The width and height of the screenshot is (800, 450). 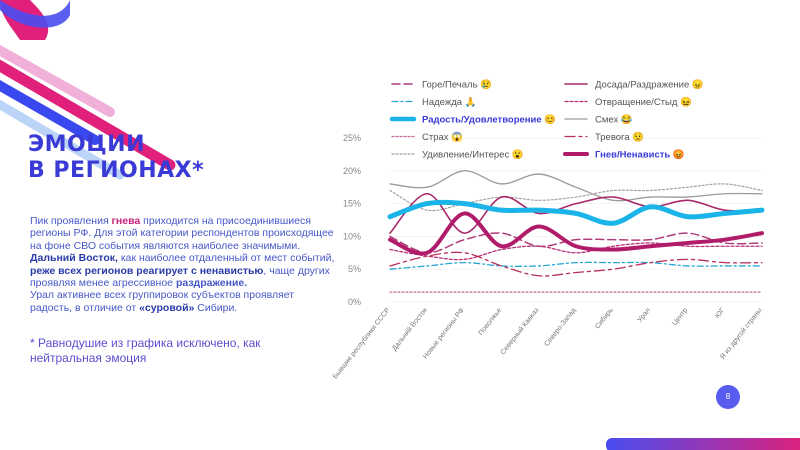 I want to click on y-tick-label: 0%, so click(x=354, y=302).